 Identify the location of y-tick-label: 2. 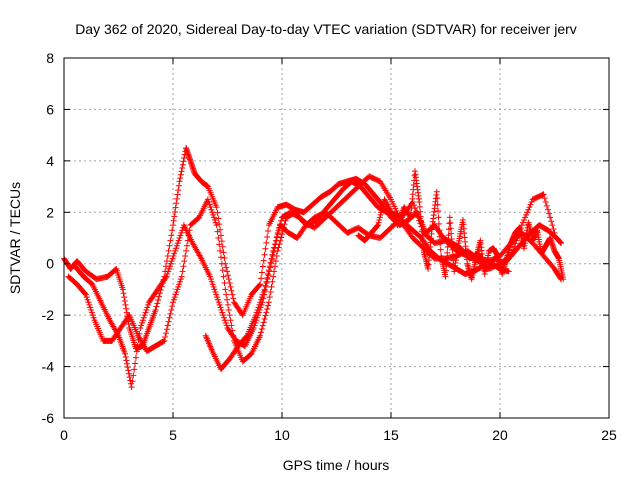
(50, 212).